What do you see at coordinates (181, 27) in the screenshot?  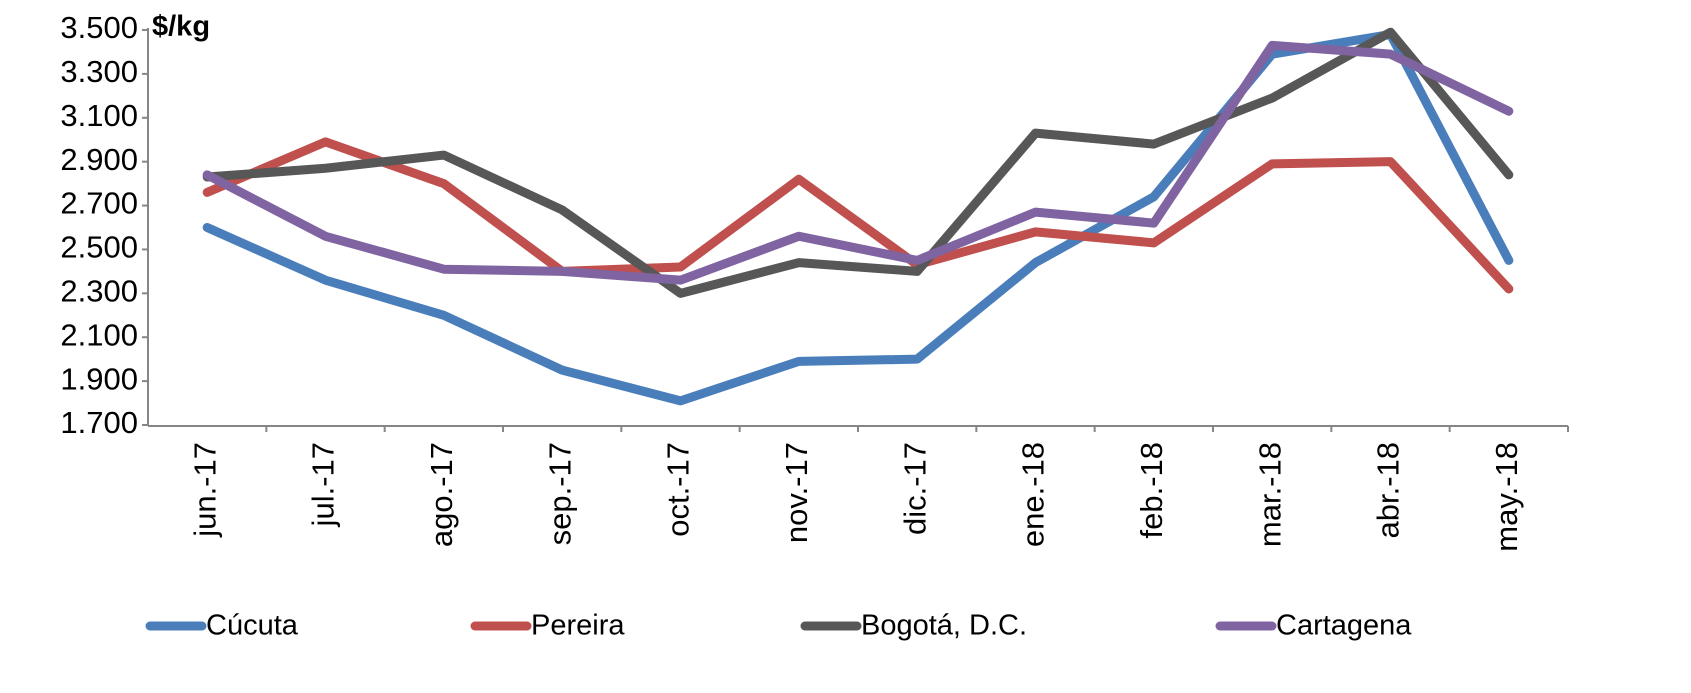 I see `y-axis-label: $/kg` at bounding box center [181, 27].